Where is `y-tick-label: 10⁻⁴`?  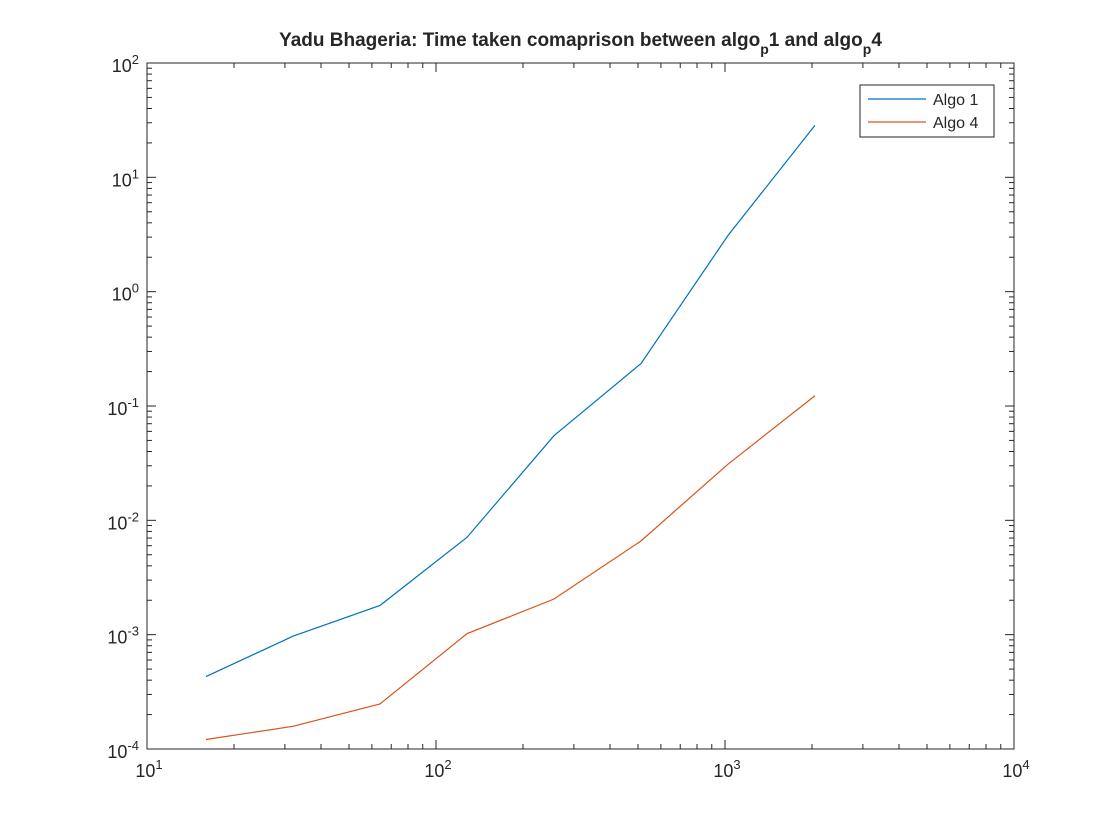 y-tick-label: 10⁻⁴ is located at coordinates (123, 750).